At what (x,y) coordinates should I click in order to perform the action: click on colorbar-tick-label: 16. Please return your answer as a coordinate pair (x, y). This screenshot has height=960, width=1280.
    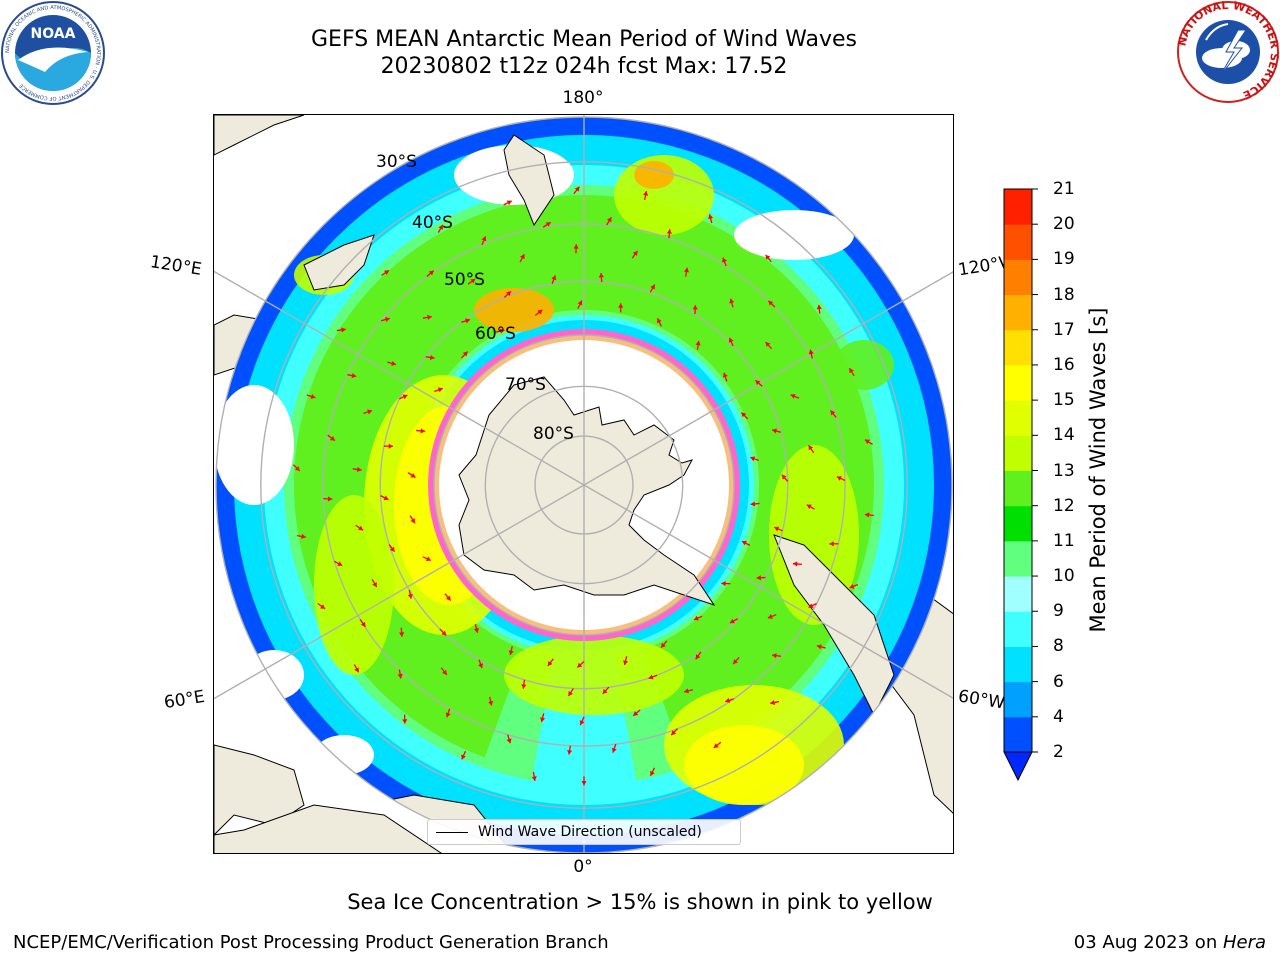
    Looking at the image, I should click on (1064, 364).